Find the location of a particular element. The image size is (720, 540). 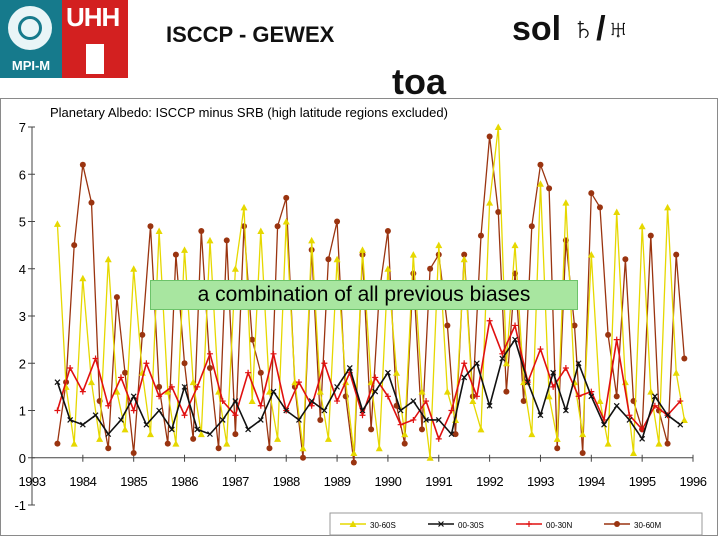

legend-label: 00-30N is located at coordinates (559, 525).